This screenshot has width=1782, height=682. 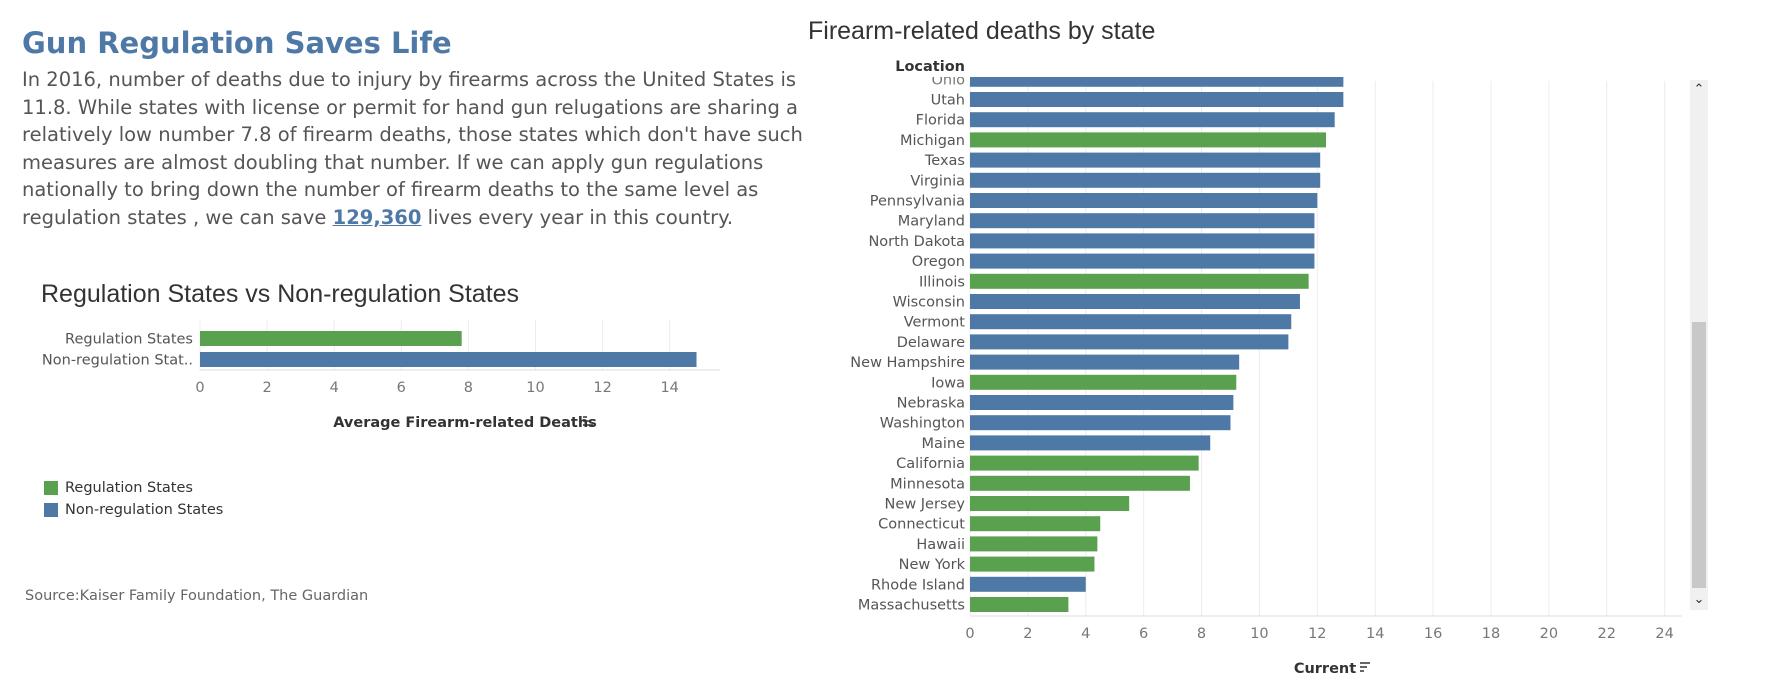 I want to click on category-label: Connecticut, so click(x=921, y=525).